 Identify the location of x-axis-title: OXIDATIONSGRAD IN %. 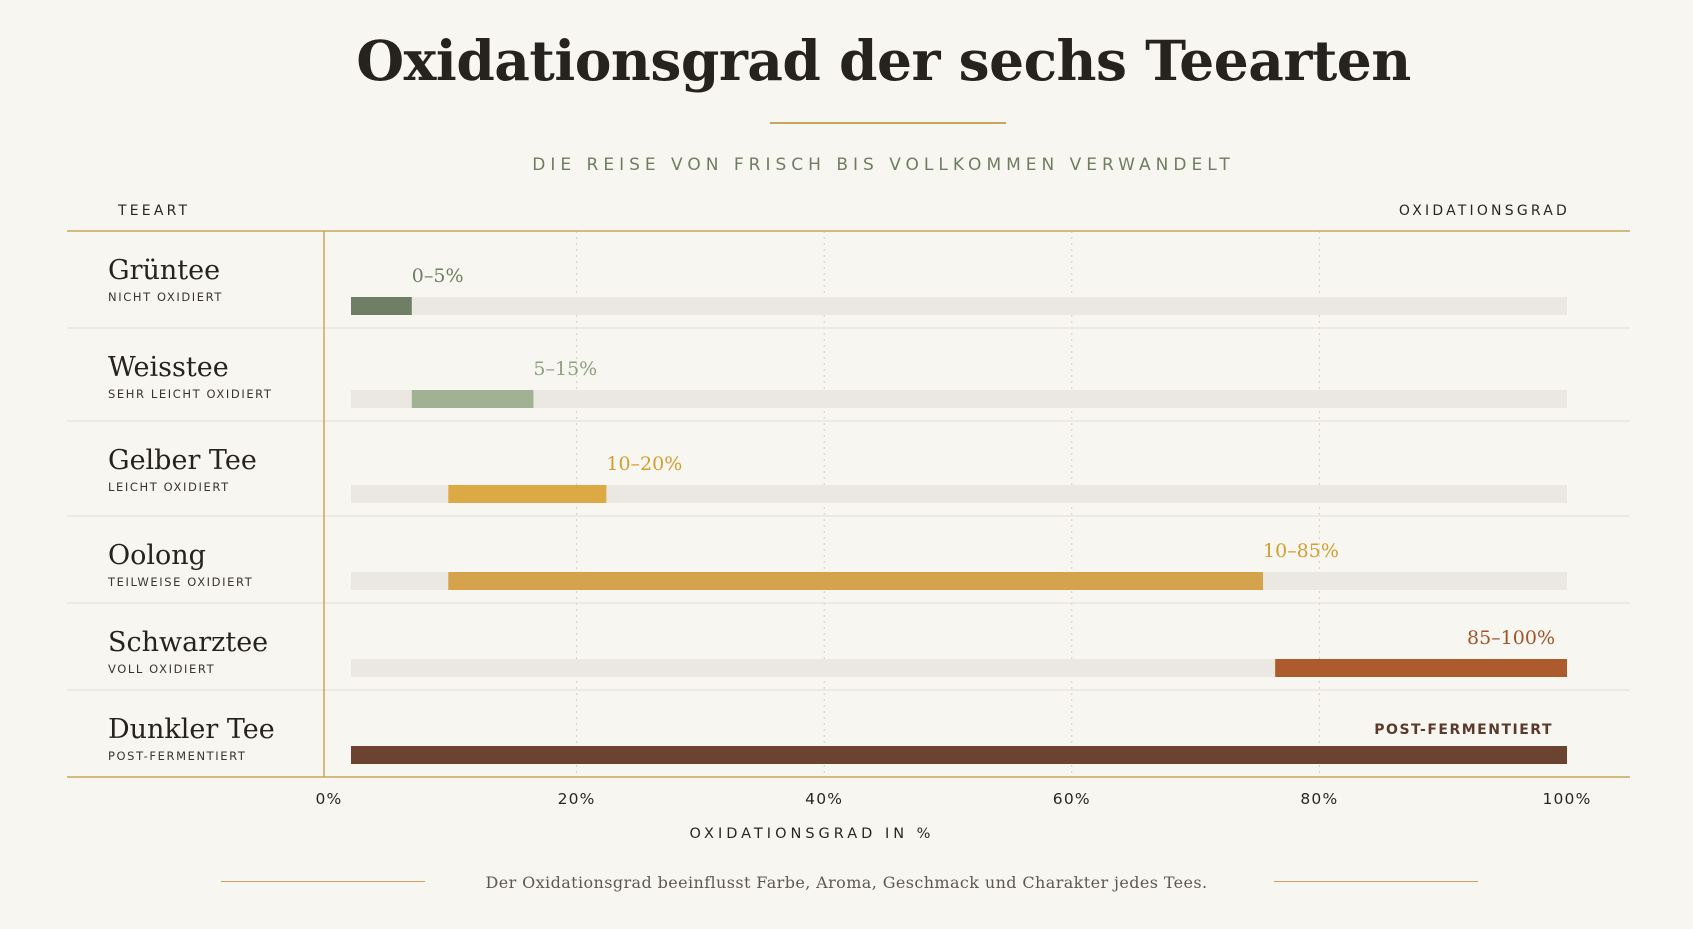
(812, 834).